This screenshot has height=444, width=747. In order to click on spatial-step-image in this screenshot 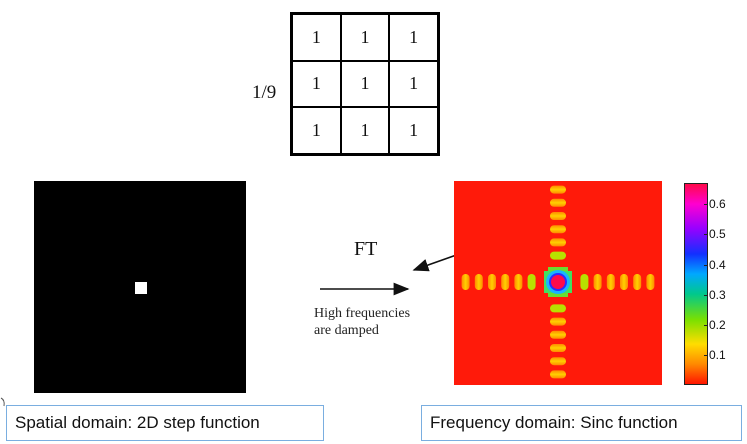, I will do `click(140, 287)`.